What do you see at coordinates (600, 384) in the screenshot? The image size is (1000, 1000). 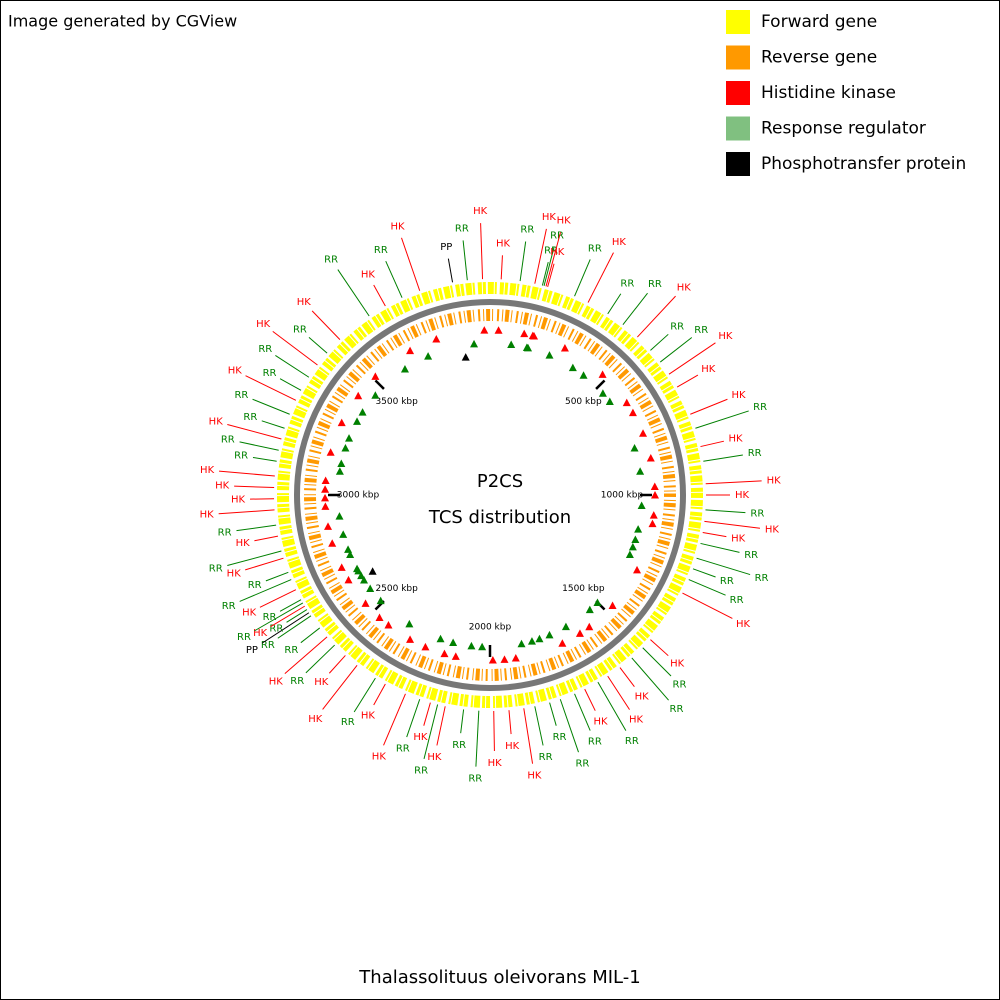 I see `tick-mark` at bounding box center [600, 384].